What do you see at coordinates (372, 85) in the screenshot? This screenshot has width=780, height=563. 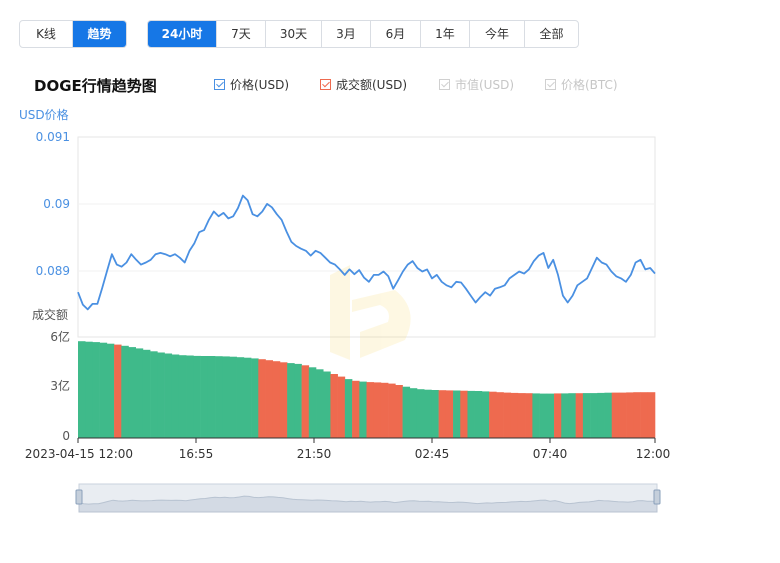 I see `legend-label: 成交额(USD)` at bounding box center [372, 85].